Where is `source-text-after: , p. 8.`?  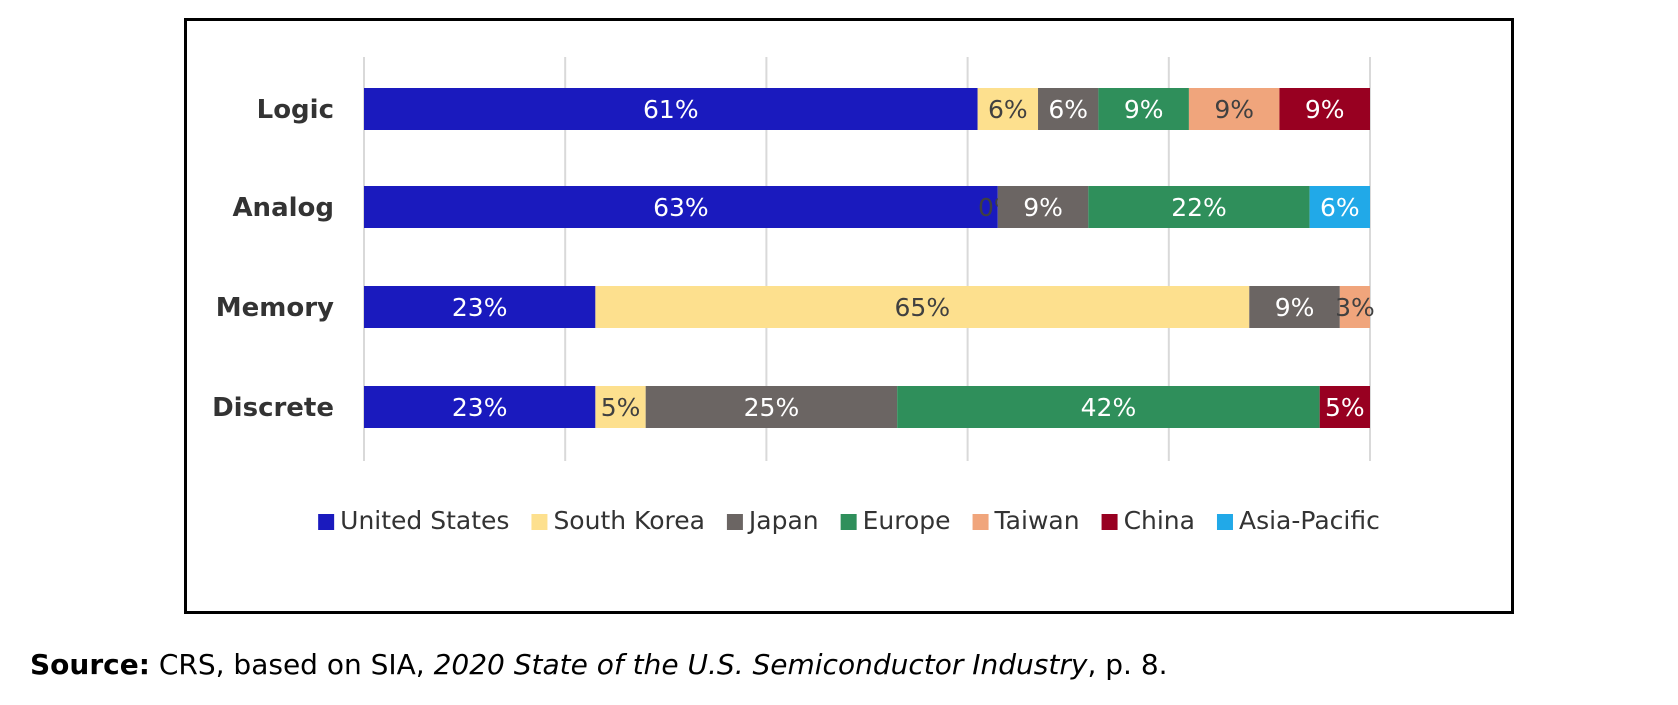 source-text-after: , p. 8. is located at coordinates (1127, 664).